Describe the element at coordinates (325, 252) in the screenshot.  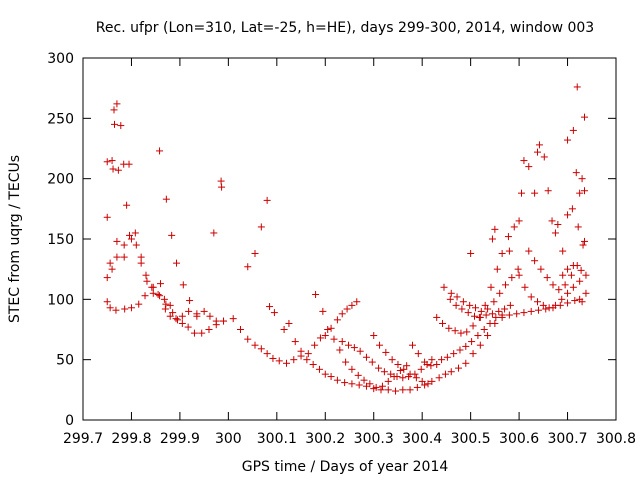
I see `x-tick: 300.2` at that location.